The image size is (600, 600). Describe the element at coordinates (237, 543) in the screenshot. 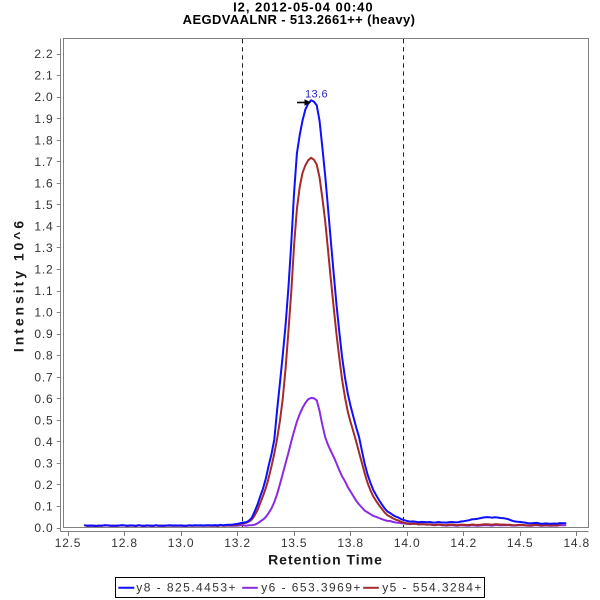

I see `svg-text: 13.2` at that location.